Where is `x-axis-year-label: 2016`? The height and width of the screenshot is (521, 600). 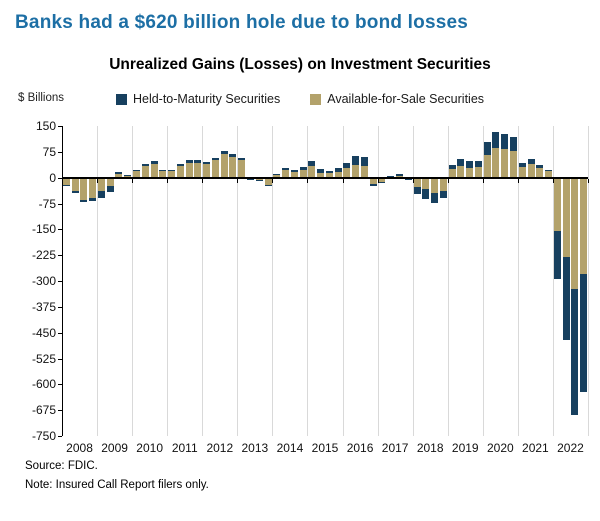 x-axis-year-label: 2016 is located at coordinates (360, 448).